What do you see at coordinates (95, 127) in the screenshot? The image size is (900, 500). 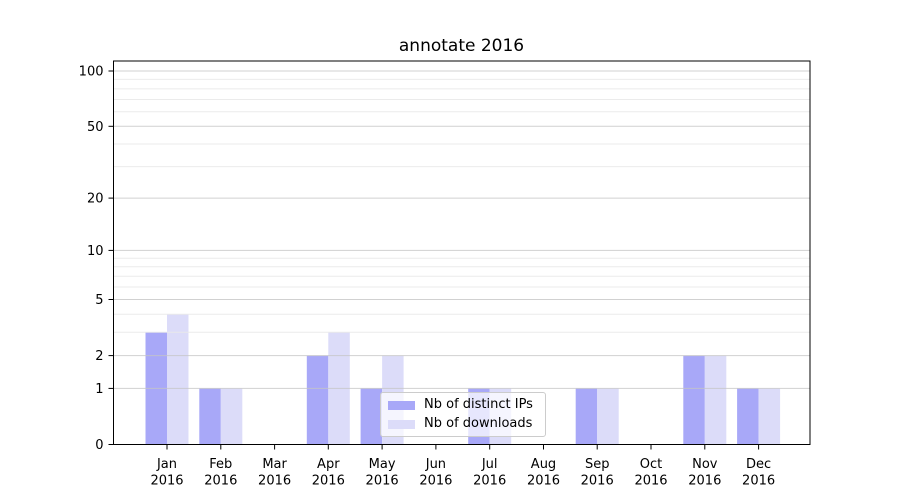 I see `y-tick-label: 50` at bounding box center [95, 127].